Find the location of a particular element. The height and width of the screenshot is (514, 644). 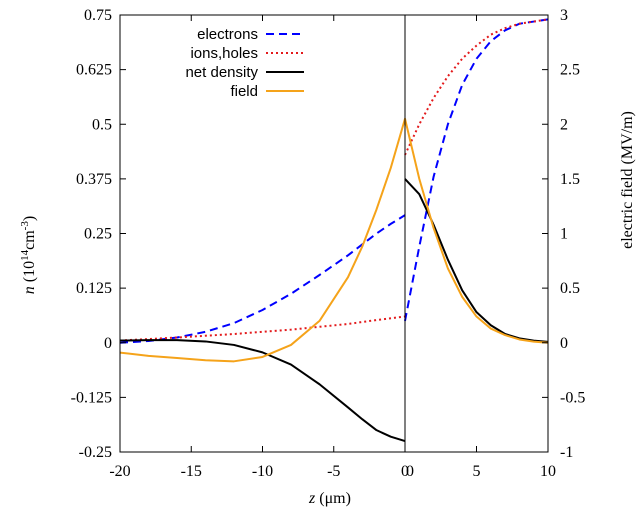

x-tick-label: -10 is located at coordinates (262, 471).